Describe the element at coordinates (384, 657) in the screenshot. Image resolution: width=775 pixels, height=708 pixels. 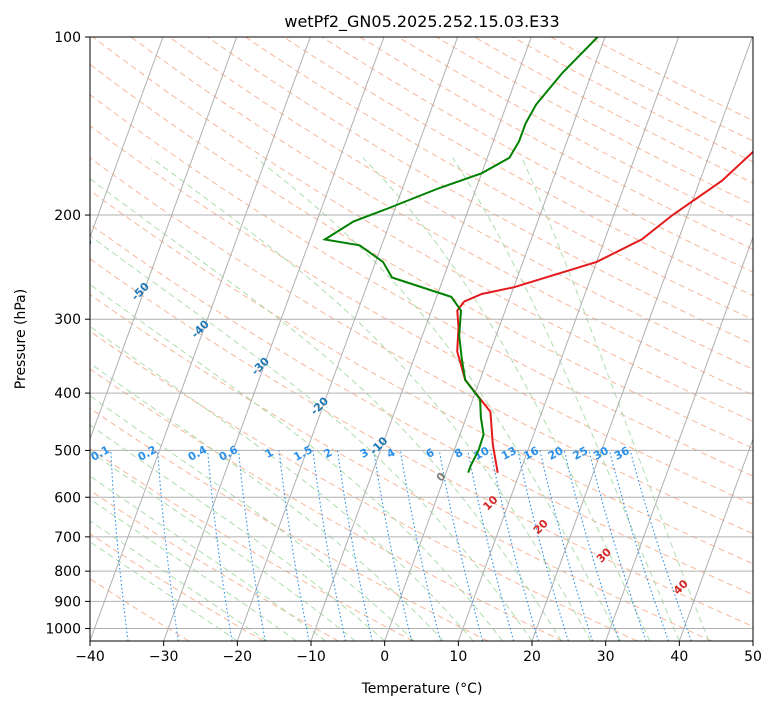
I see `x-tick-label: 0` at that location.